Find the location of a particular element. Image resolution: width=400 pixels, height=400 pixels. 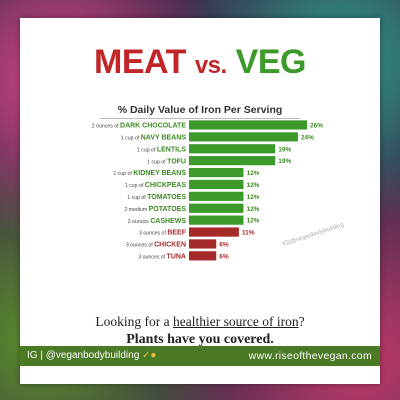

cta-line-2: Plants have you covered. is located at coordinates (200, 339).